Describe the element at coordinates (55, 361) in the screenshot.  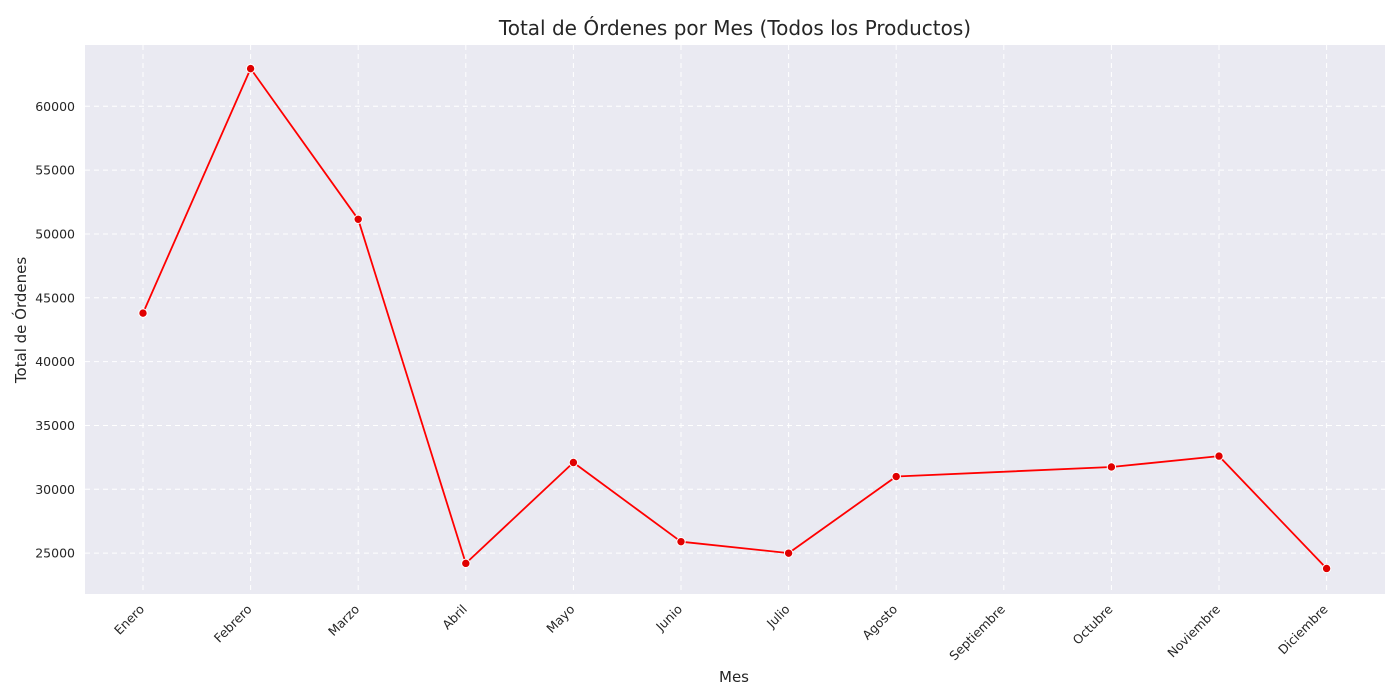
I see `y-tick-label: 40000` at that location.